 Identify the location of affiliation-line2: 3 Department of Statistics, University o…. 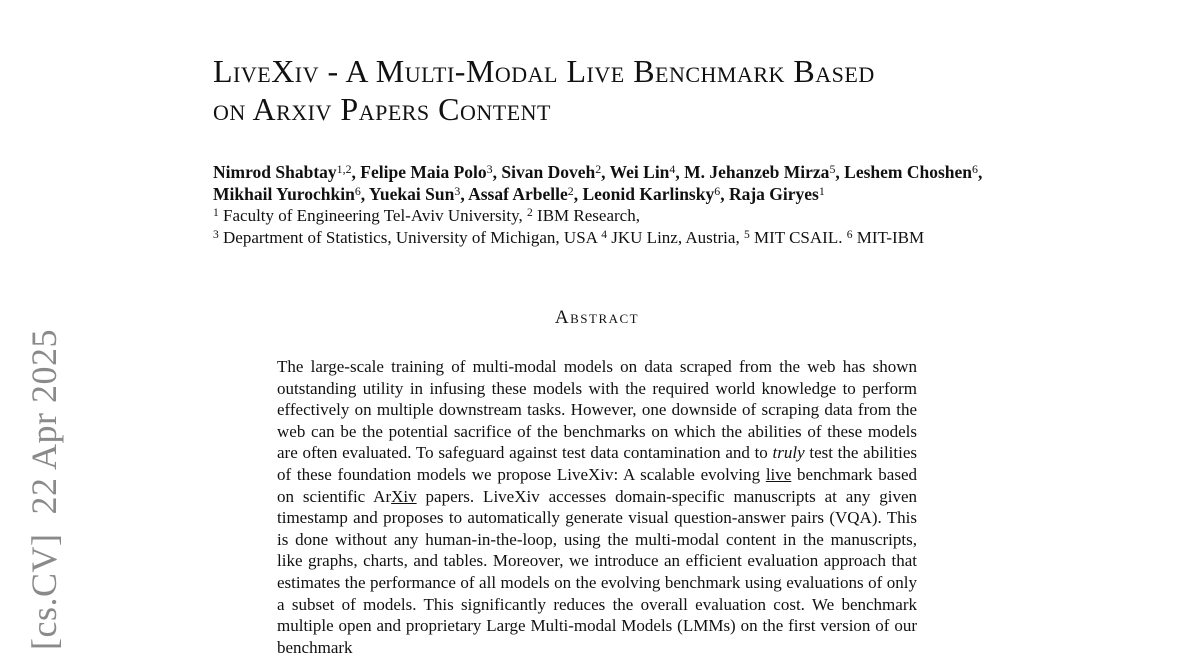
(569, 237).